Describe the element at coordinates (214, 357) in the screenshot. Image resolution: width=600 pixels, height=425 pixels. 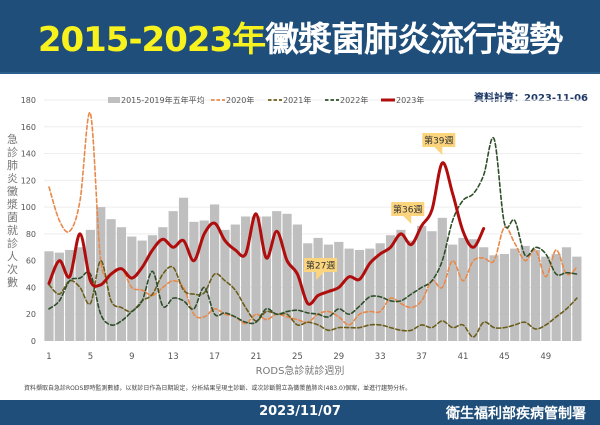
I see `x-tick-label: 17` at that location.